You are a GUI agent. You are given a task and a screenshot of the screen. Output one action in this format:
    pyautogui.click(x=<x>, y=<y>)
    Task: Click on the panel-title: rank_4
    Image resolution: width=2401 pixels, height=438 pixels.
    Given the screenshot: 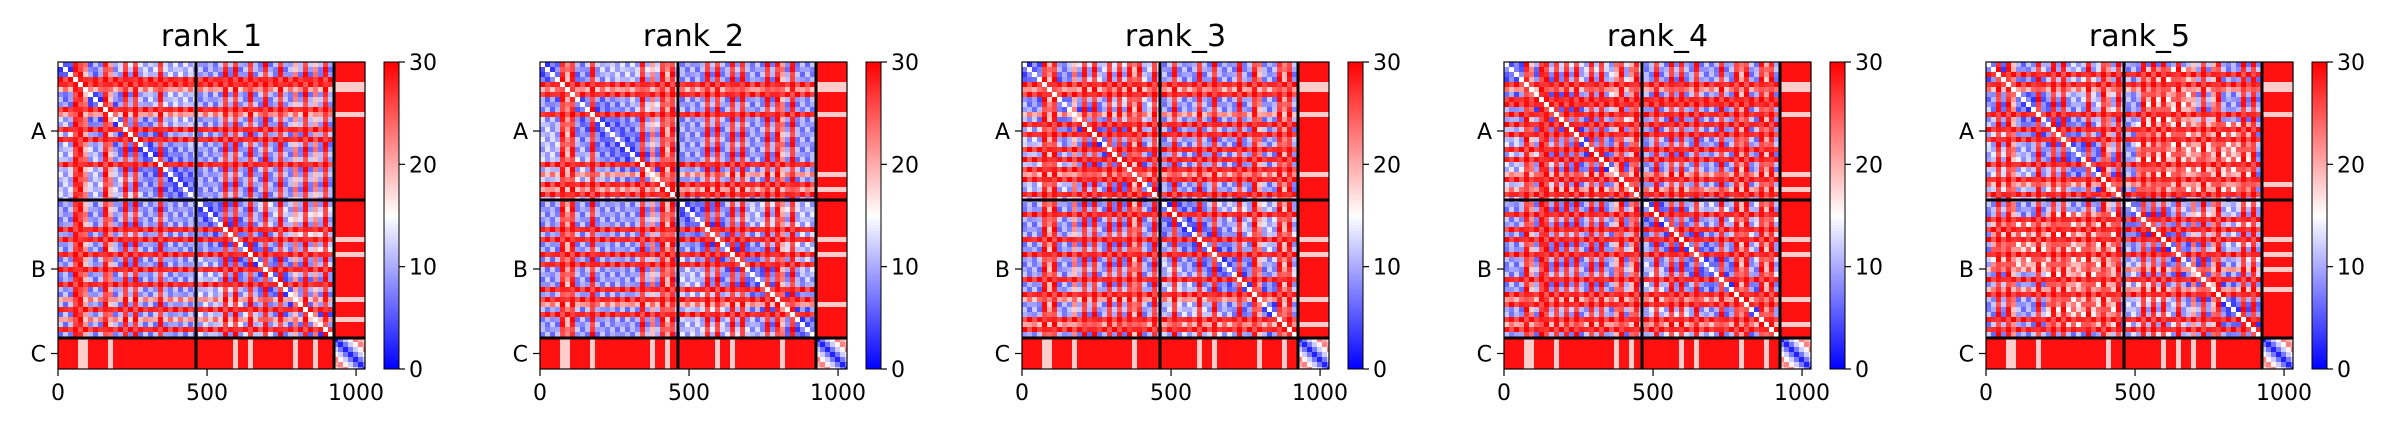 What is the action you would take?
    pyautogui.click(x=1657, y=36)
    